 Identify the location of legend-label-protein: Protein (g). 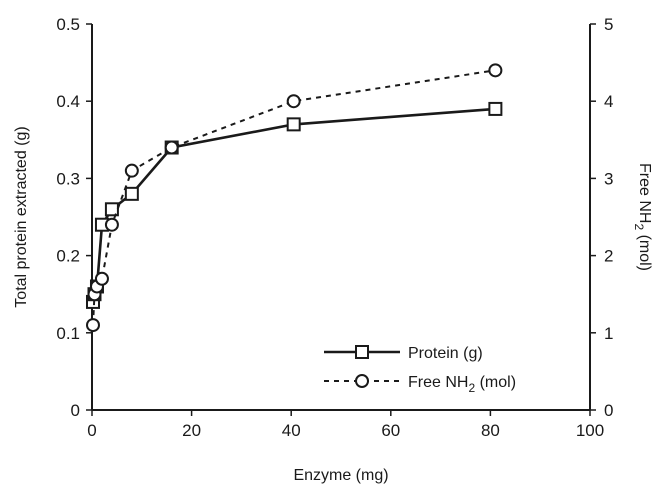
(445, 353).